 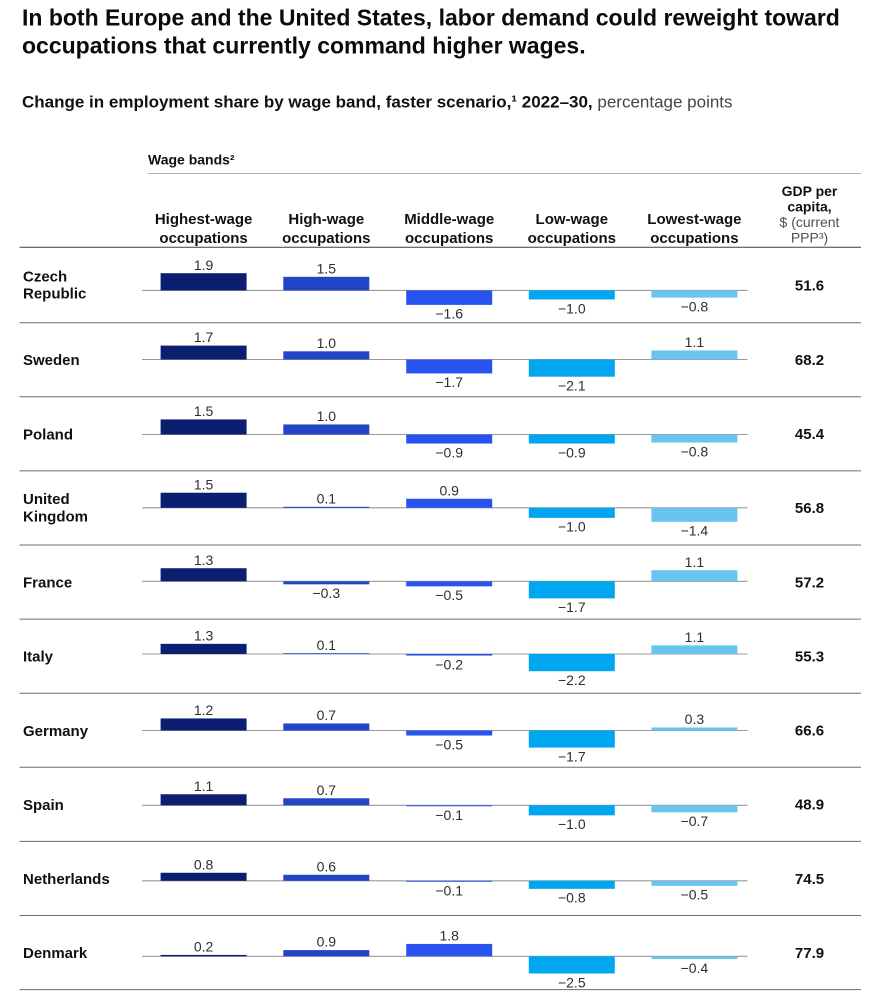 What do you see at coordinates (326, 593) in the screenshot?
I see `svg-text: −0.3` at bounding box center [326, 593].